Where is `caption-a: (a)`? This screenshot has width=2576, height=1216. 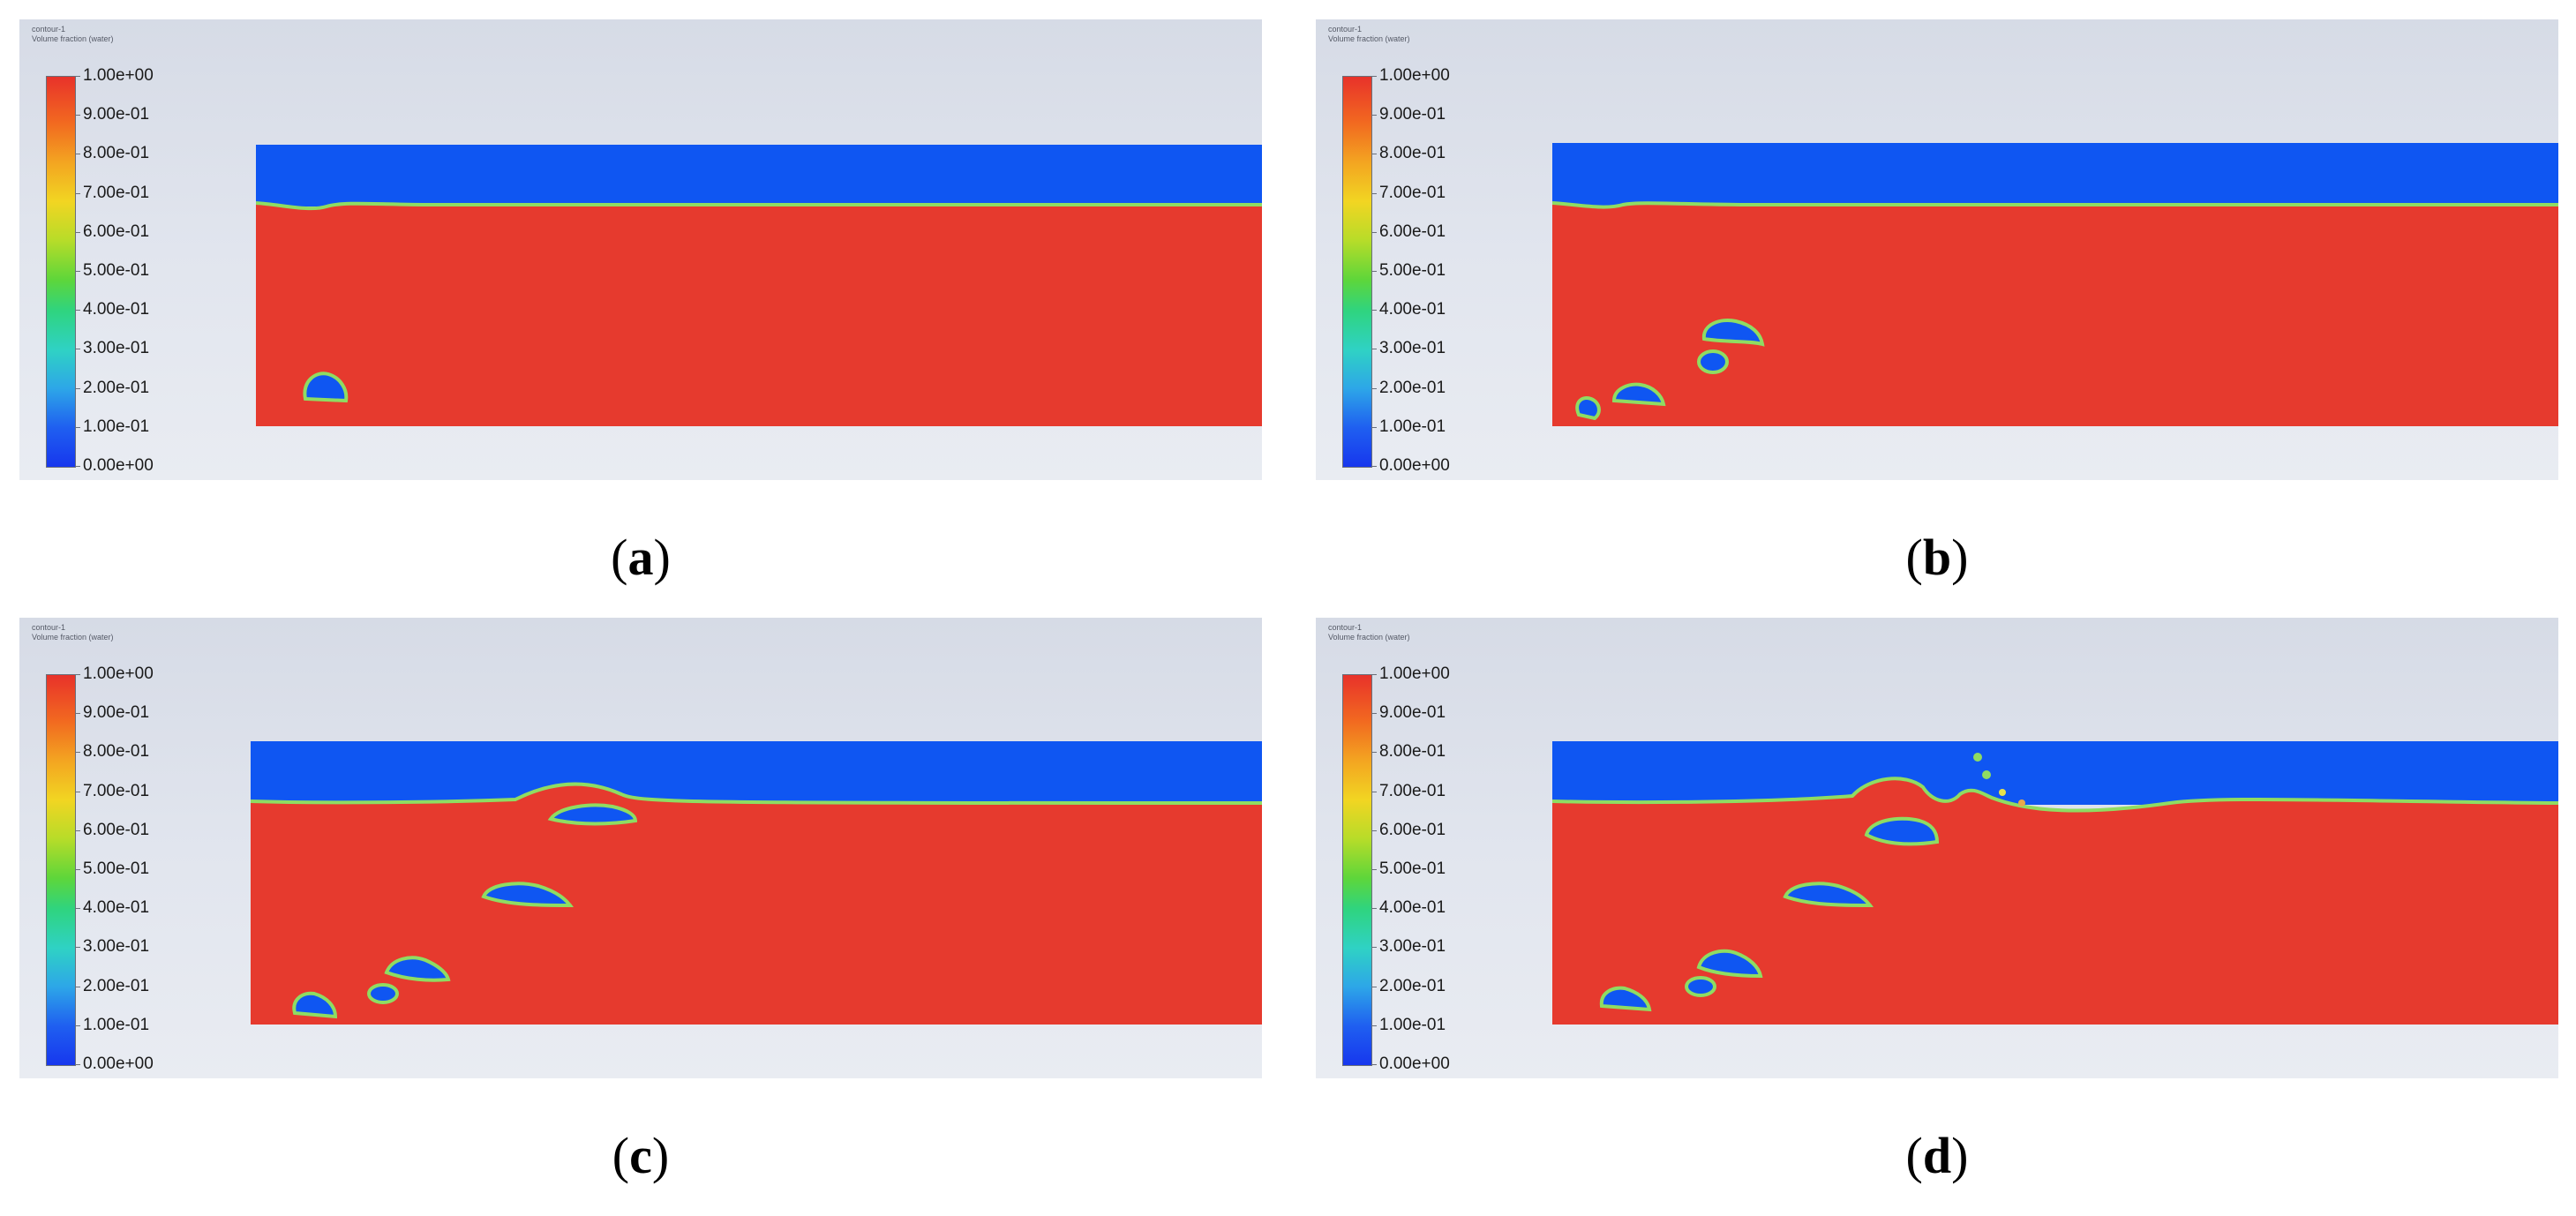
caption-a: (a) is located at coordinates (641, 557).